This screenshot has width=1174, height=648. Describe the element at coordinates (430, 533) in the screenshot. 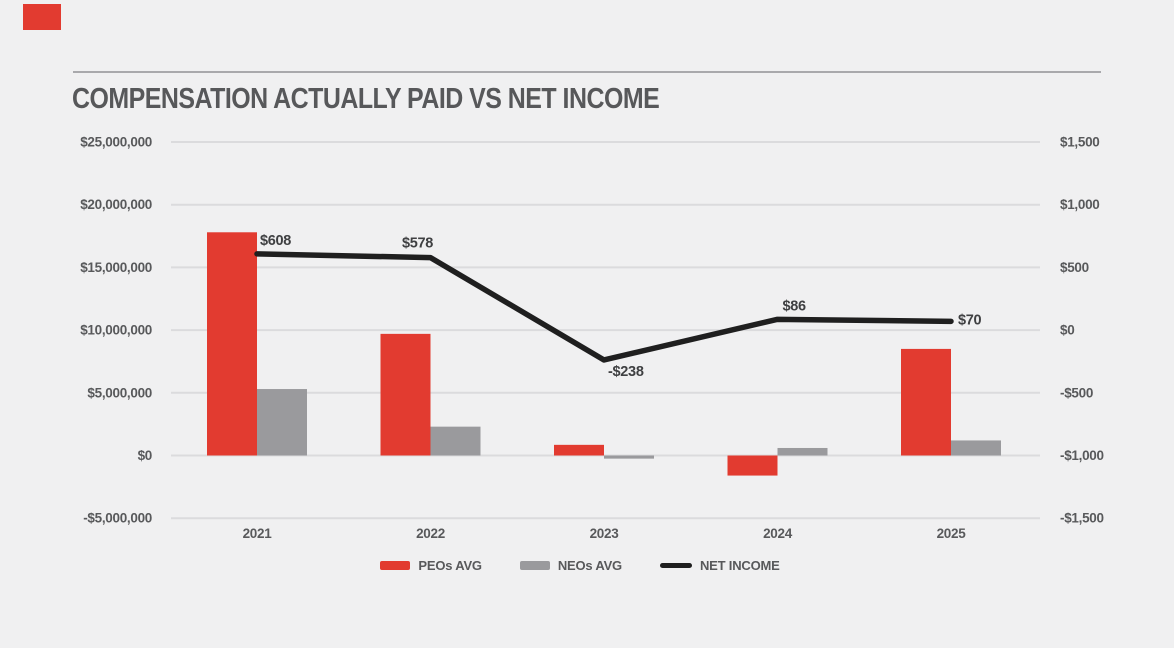

I see `x-axis-year-label: 2022` at that location.